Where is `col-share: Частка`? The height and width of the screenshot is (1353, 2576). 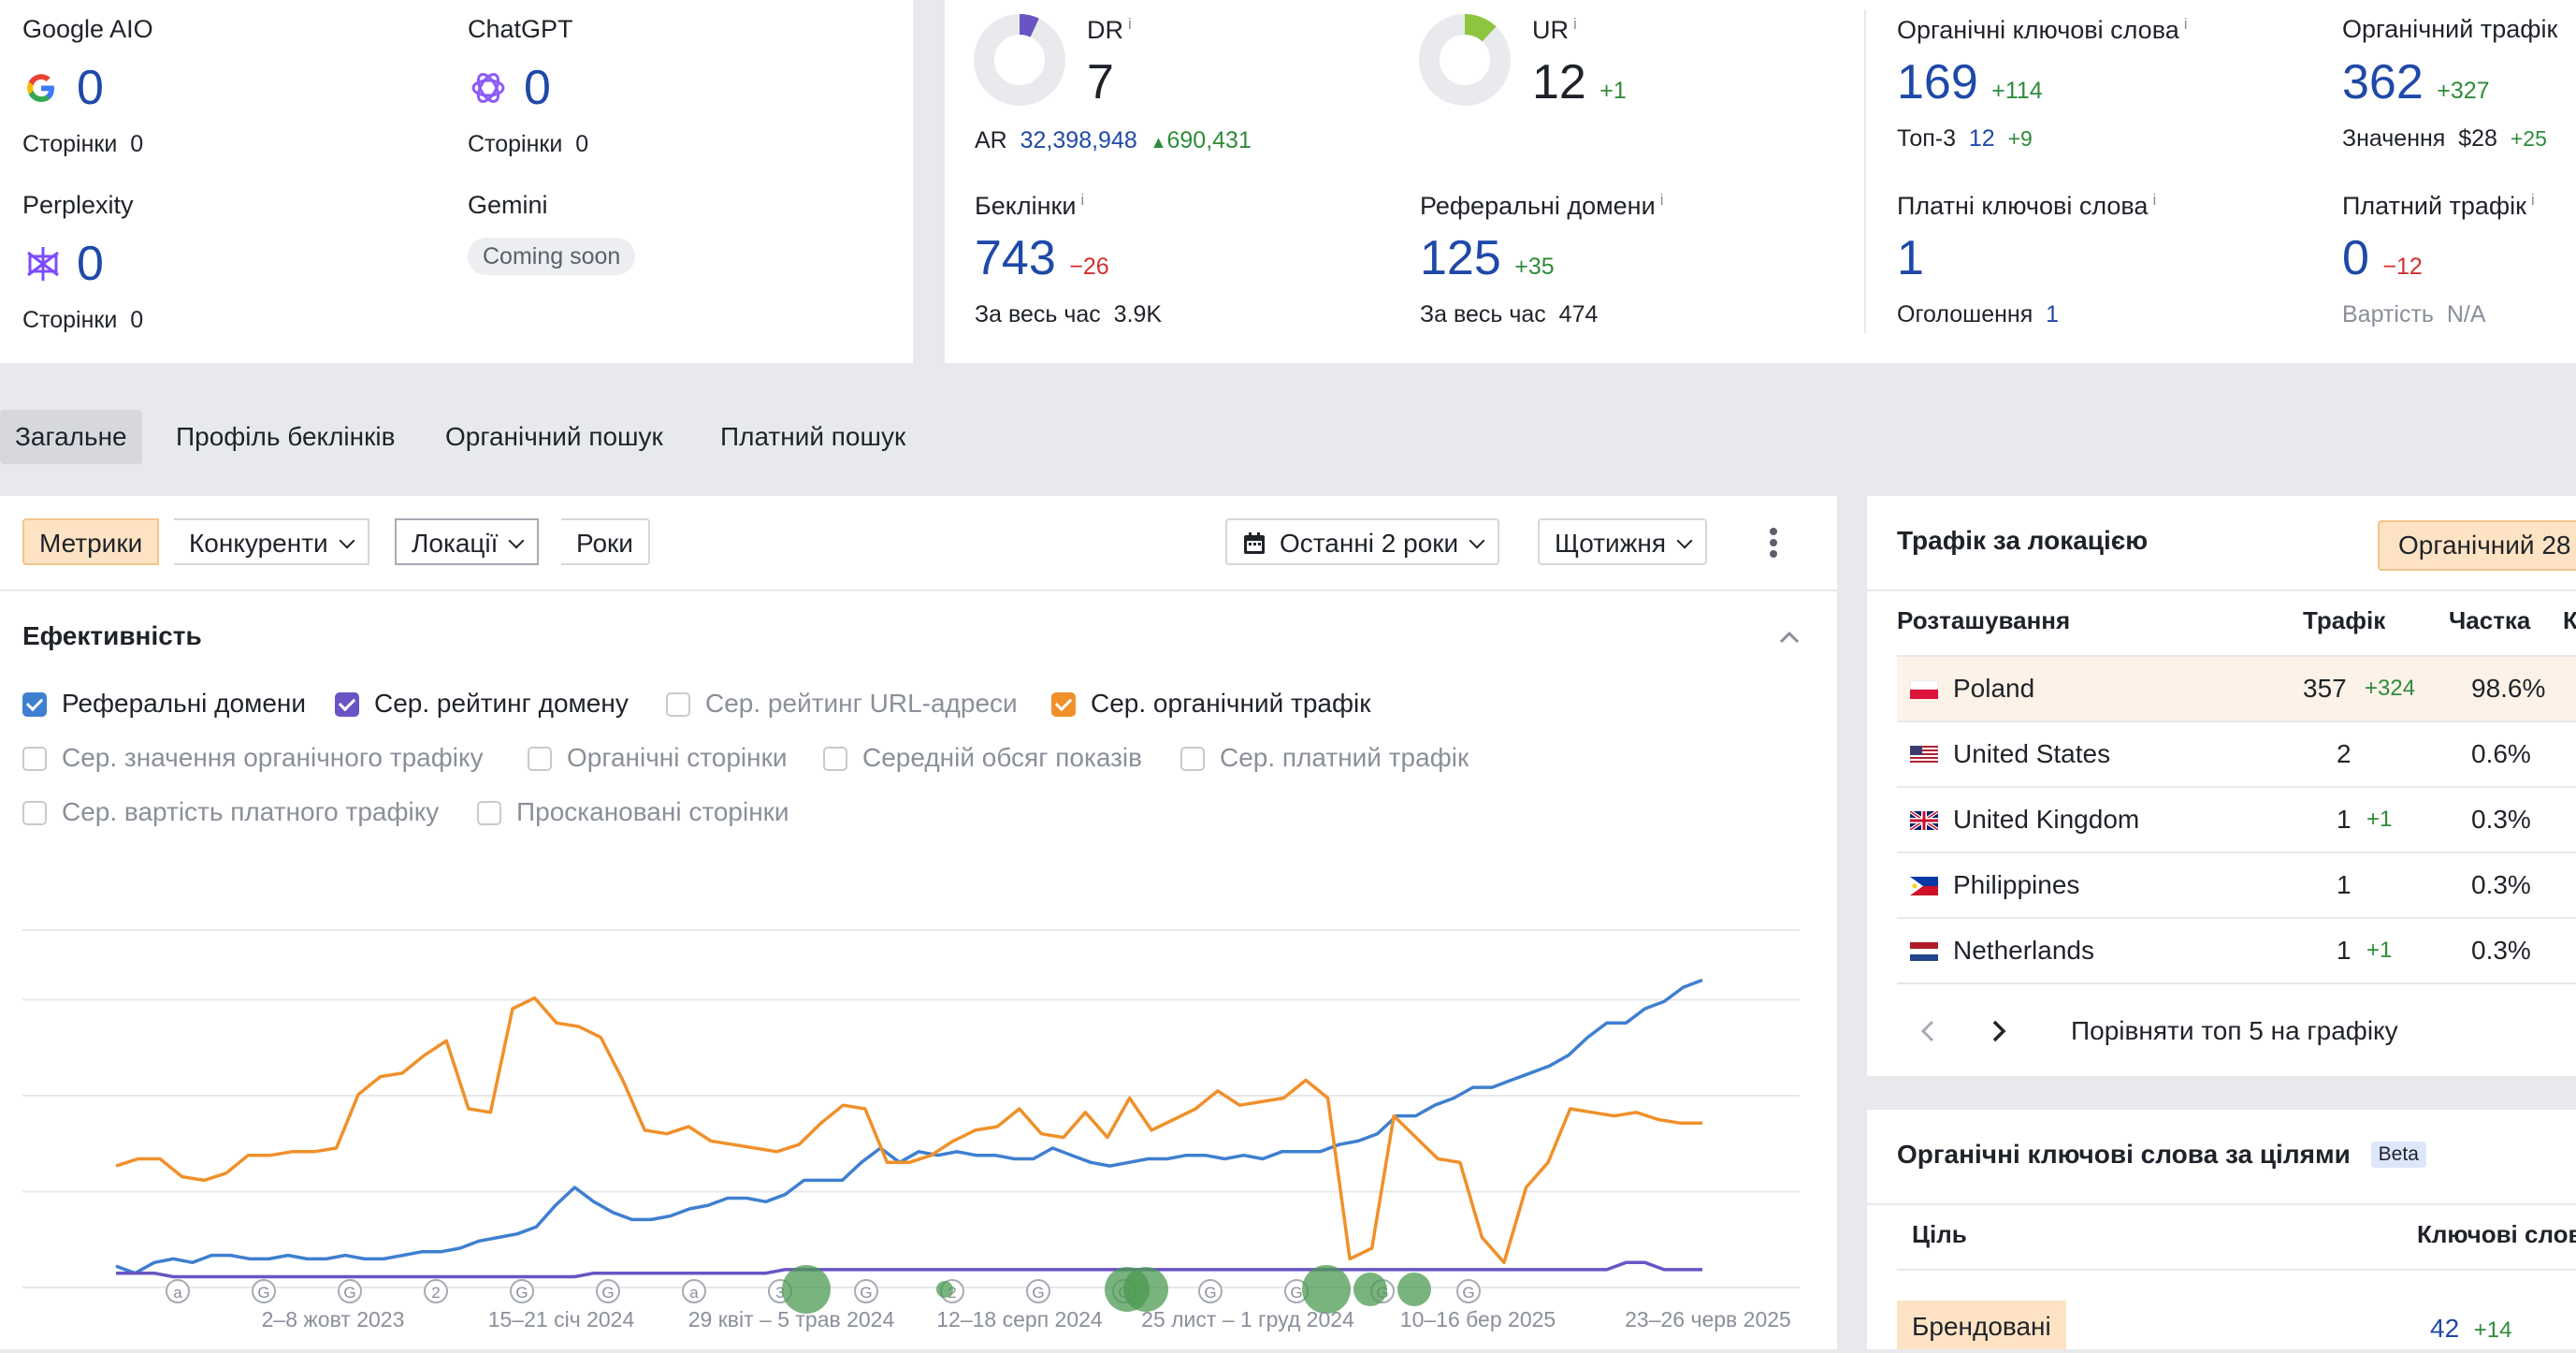
col-share: Частка is located at coordinates (2490, 620).